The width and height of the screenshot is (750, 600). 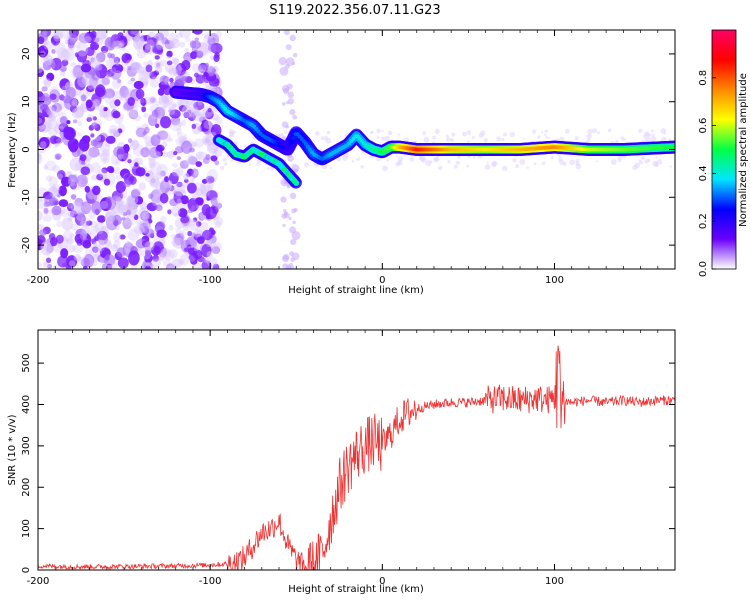 I want to click on snr-y-axis-label: SNR (10 * v/v), so click(x=12, y=449).